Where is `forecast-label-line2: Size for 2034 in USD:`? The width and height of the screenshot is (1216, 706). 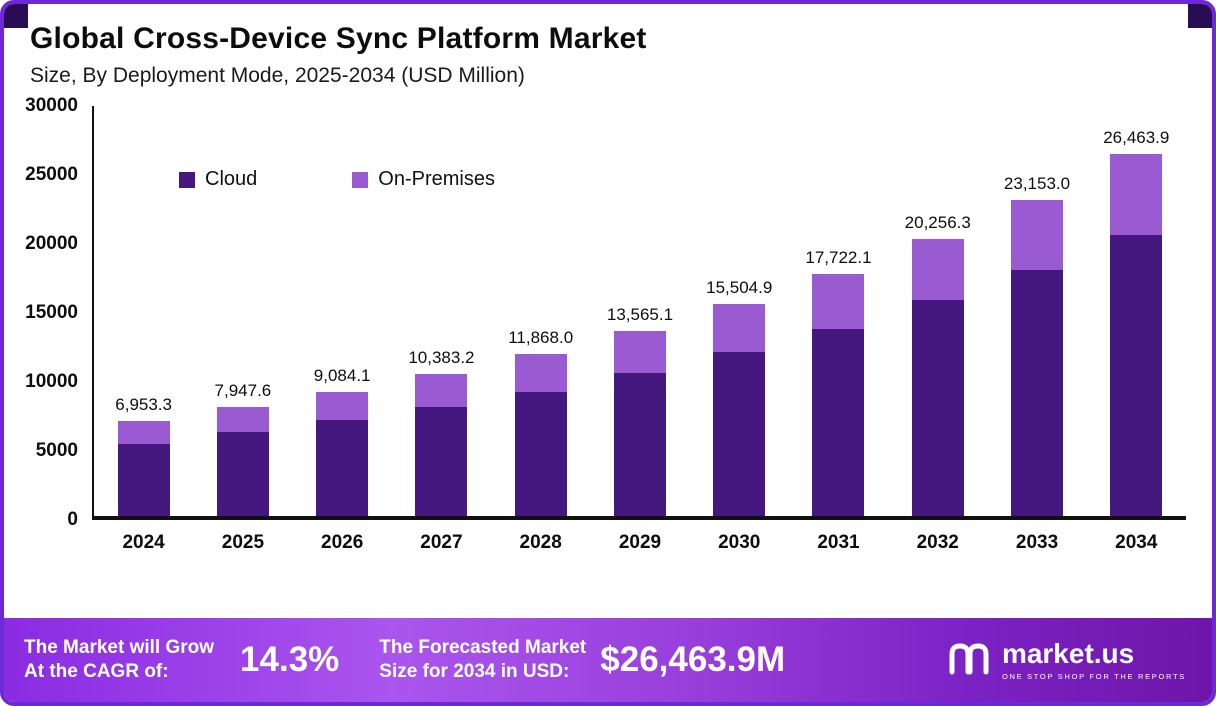 forecast-label-line2: Size for 2034 in USD: is located at coordinates (474, 671).